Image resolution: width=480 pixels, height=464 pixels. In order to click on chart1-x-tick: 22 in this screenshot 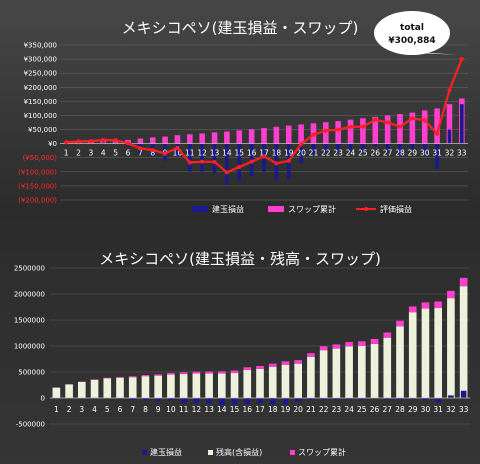, I will do `click(326, 153)`.